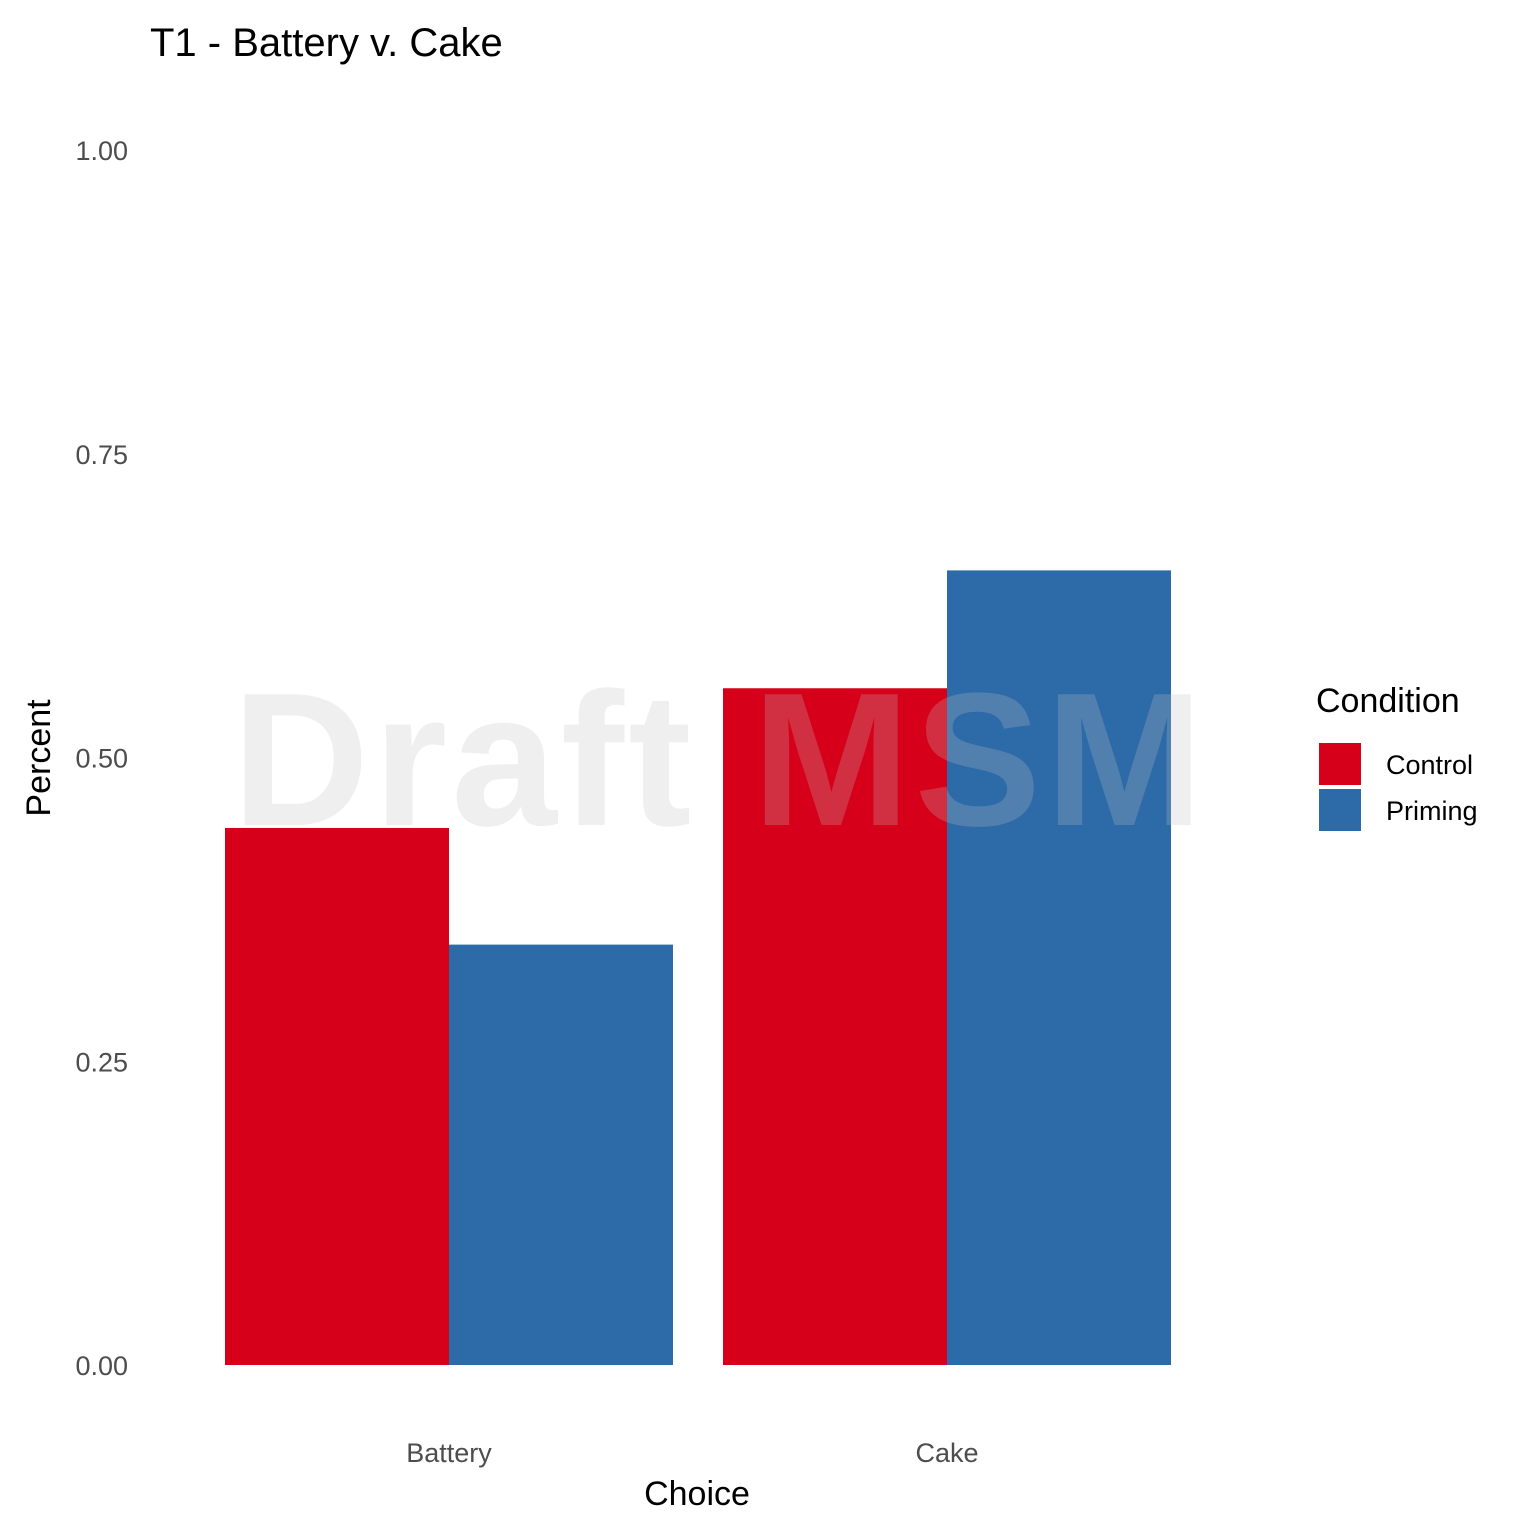 The image size is (1536, 1536). I want to click on y-tick-label: 0.00, so click(101, 1366).